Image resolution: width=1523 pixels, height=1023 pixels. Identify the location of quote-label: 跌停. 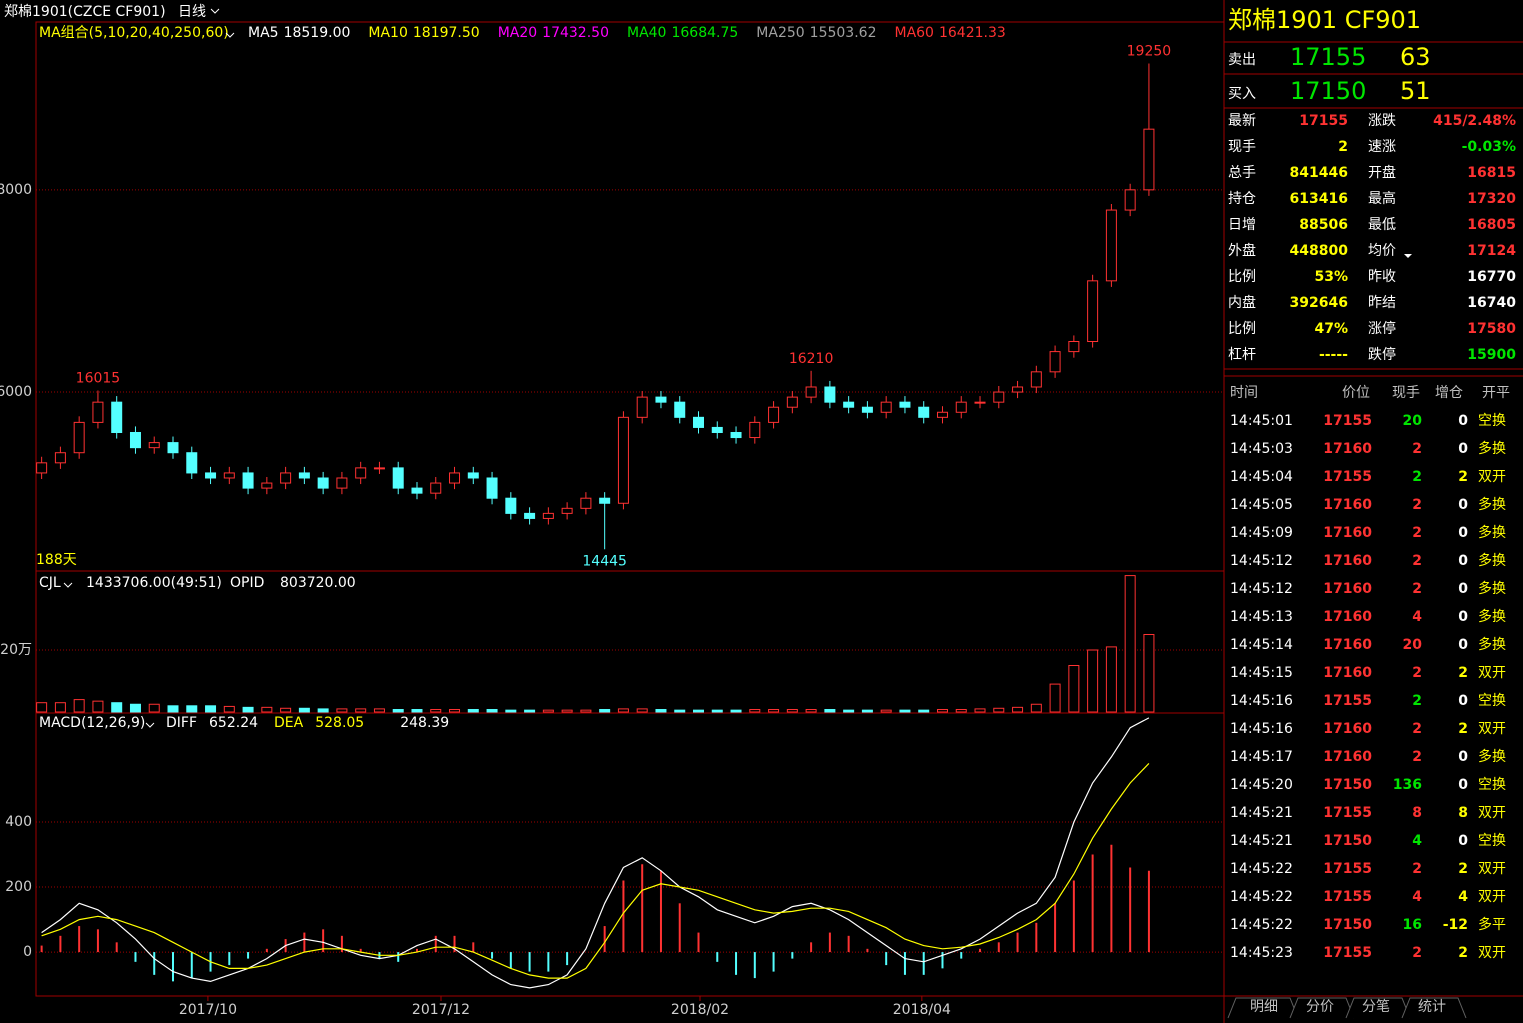
(1382, 354).